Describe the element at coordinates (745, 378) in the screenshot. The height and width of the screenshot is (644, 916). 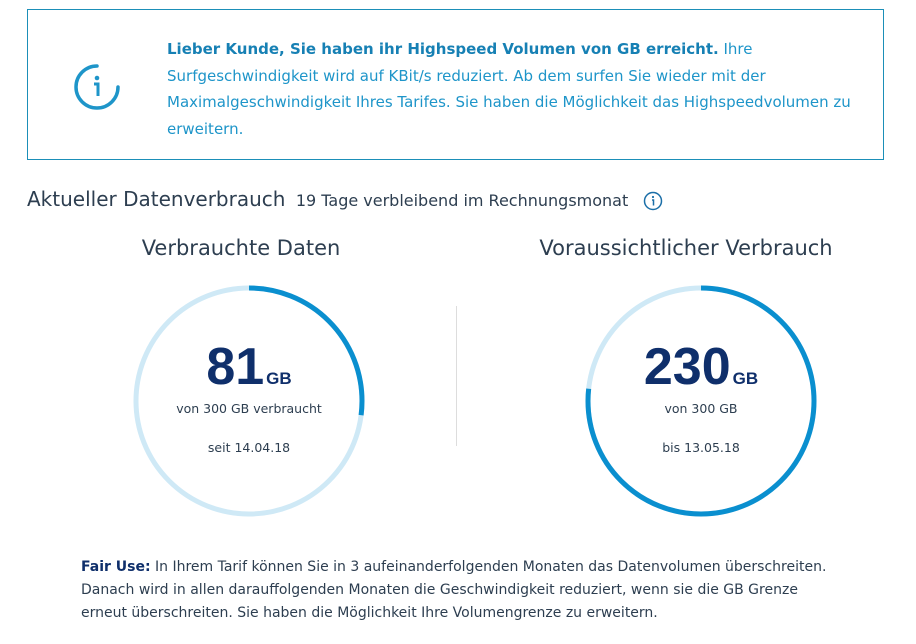
I see `forecast-unit: GB` at that location.